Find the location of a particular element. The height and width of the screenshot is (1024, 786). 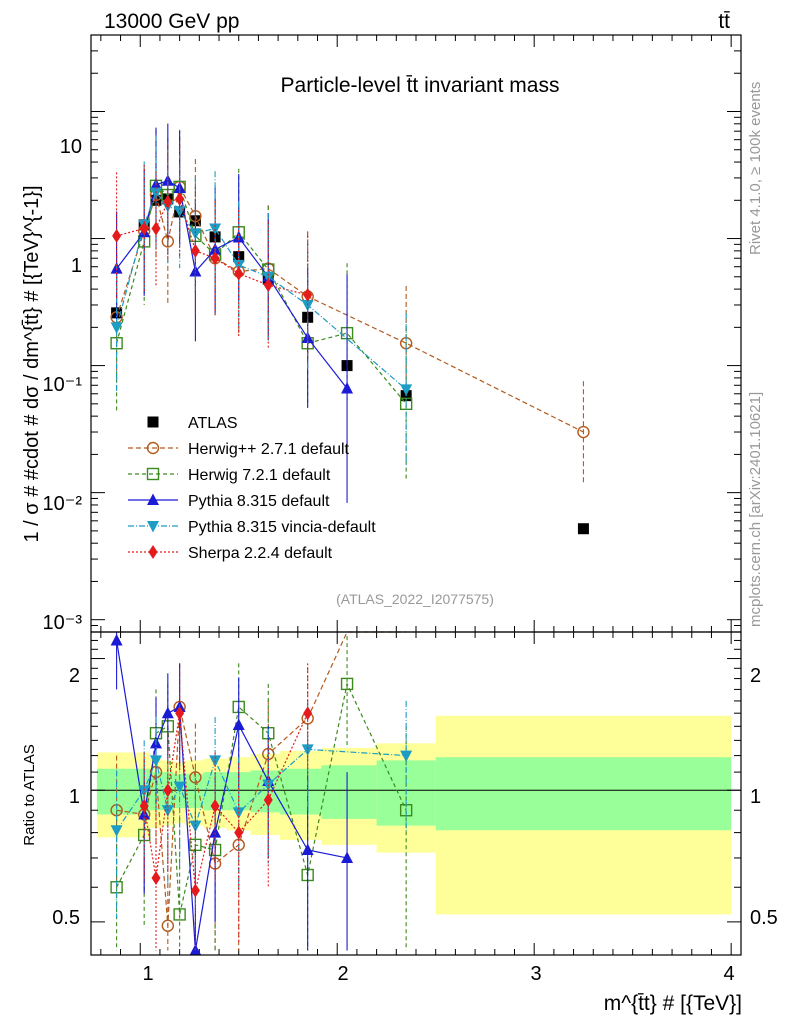

x-tick-label: 3 is located at coordinates (535, 974).